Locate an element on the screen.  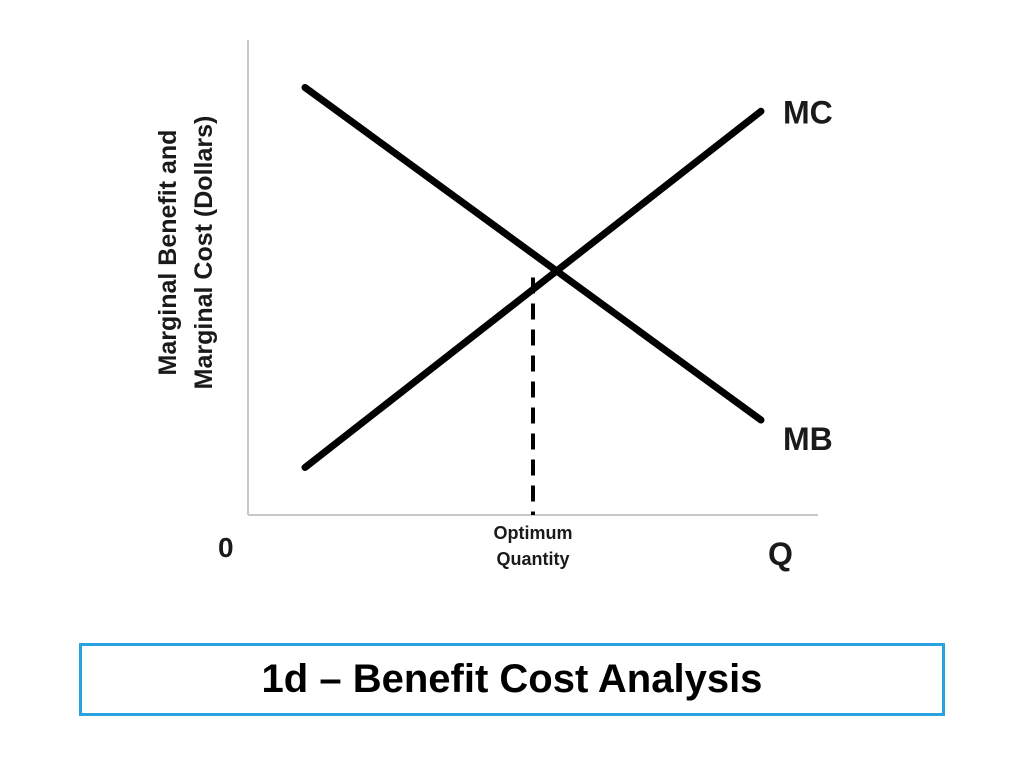
series-label-mc: MC is located at coordinates (808, 112).